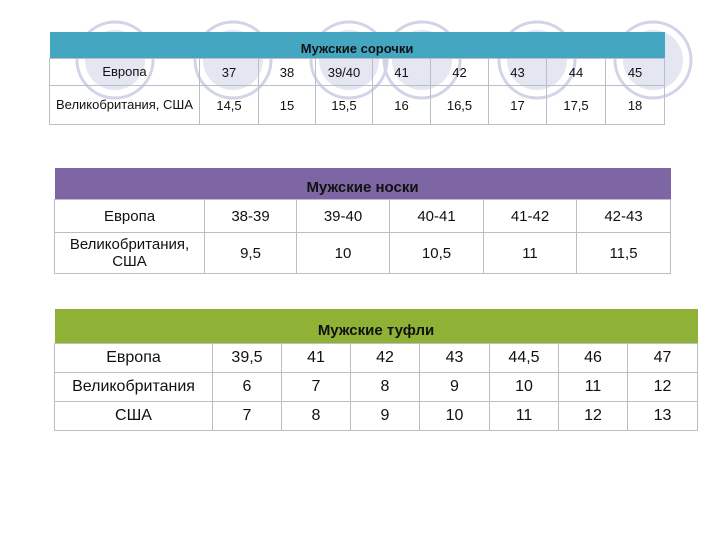 This screenshot has height=540, width=720. I want to click on shoes-title: Мужские туфли, so click(376, 326).